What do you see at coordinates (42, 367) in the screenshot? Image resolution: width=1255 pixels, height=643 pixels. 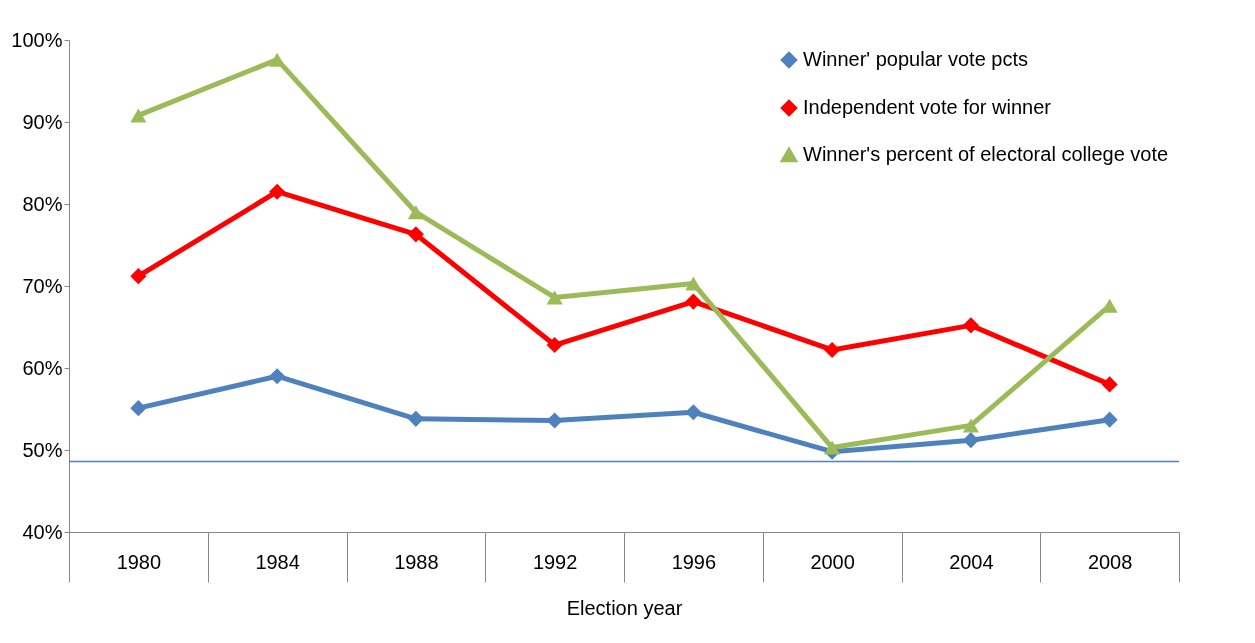 I see `y-tick-label: 60%` at bounding box center [42, 367].